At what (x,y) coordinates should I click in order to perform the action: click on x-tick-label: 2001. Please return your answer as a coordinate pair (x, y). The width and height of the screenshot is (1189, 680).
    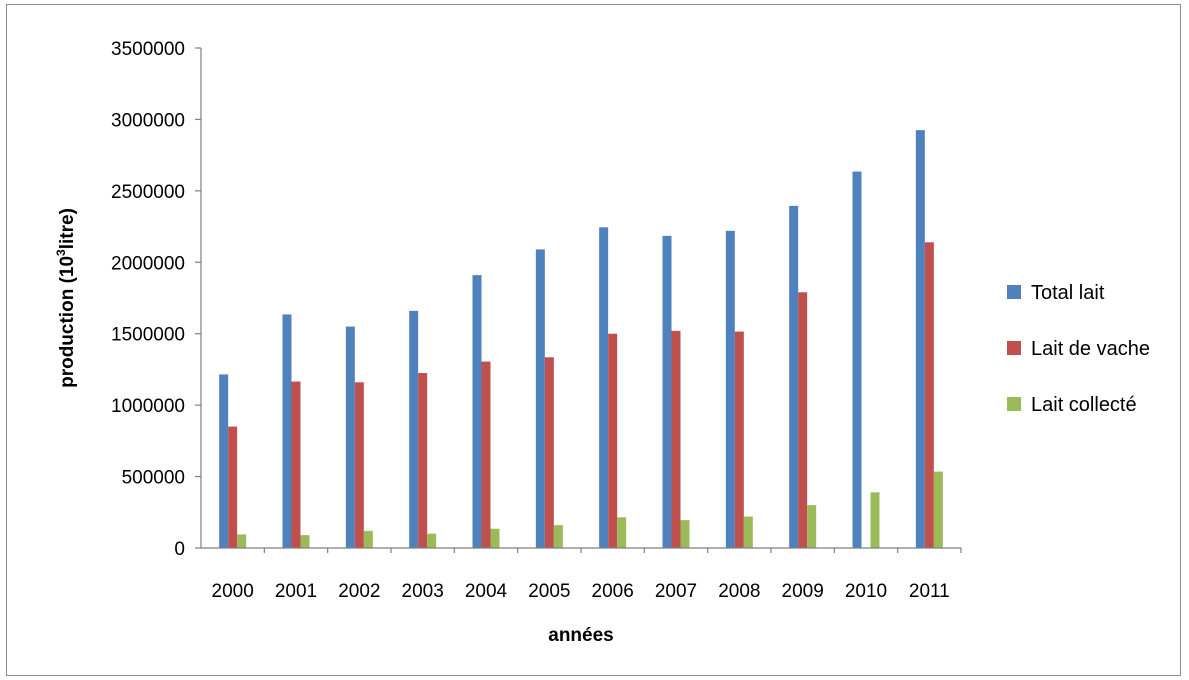
    Looking at the image, I should click on (296, 591).